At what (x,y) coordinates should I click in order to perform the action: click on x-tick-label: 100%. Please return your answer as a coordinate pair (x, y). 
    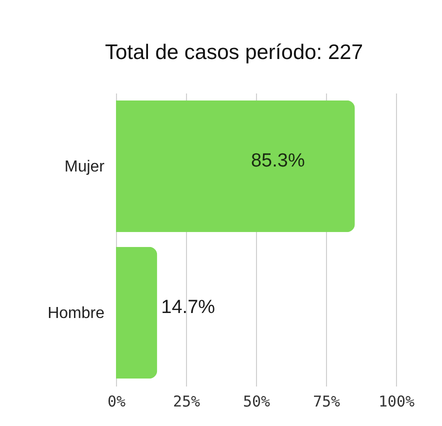
    Looking at the image, I should click on (396, 401).